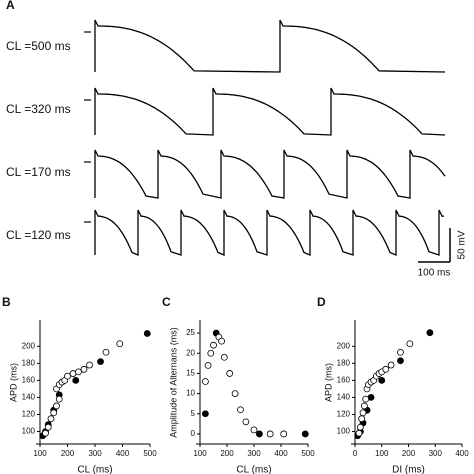  Describe the element at coordinates (38, 109) in the screenshot. I see `trace-label: CL =320 ms` at that location.